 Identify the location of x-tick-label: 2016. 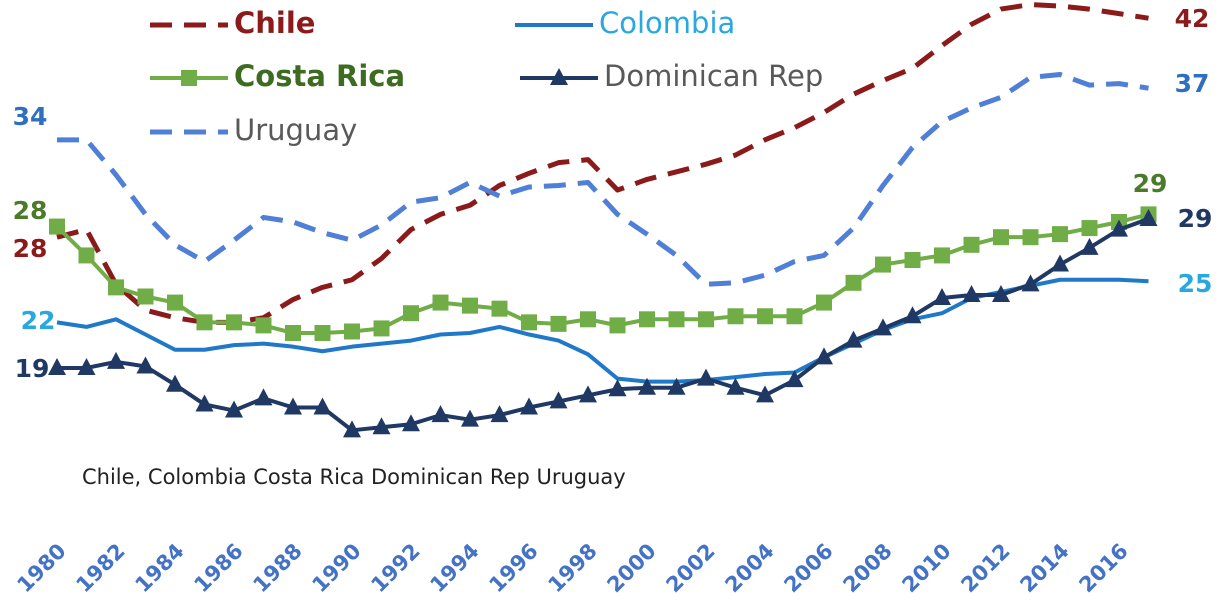
(1103, 568).